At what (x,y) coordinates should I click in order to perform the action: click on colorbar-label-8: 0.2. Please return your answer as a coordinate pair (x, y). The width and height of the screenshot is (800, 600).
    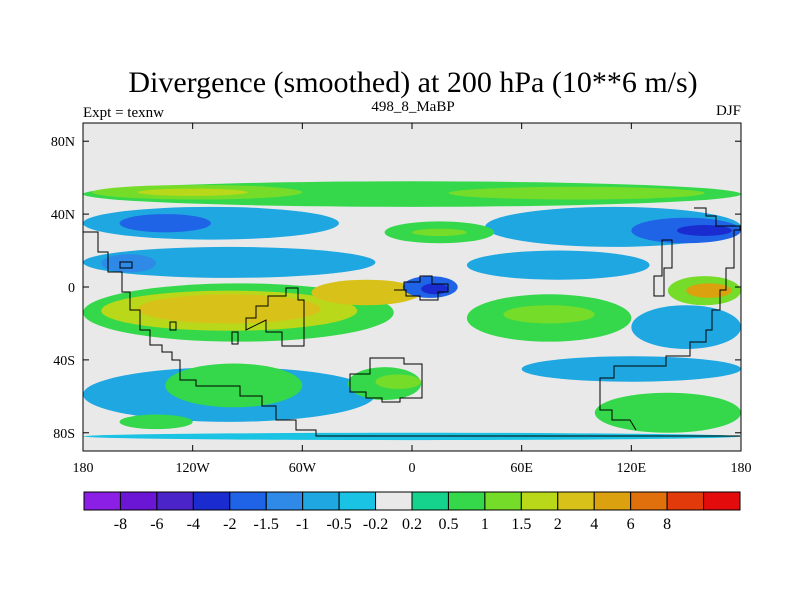
    Looking at the image, I should click on (412, 524).